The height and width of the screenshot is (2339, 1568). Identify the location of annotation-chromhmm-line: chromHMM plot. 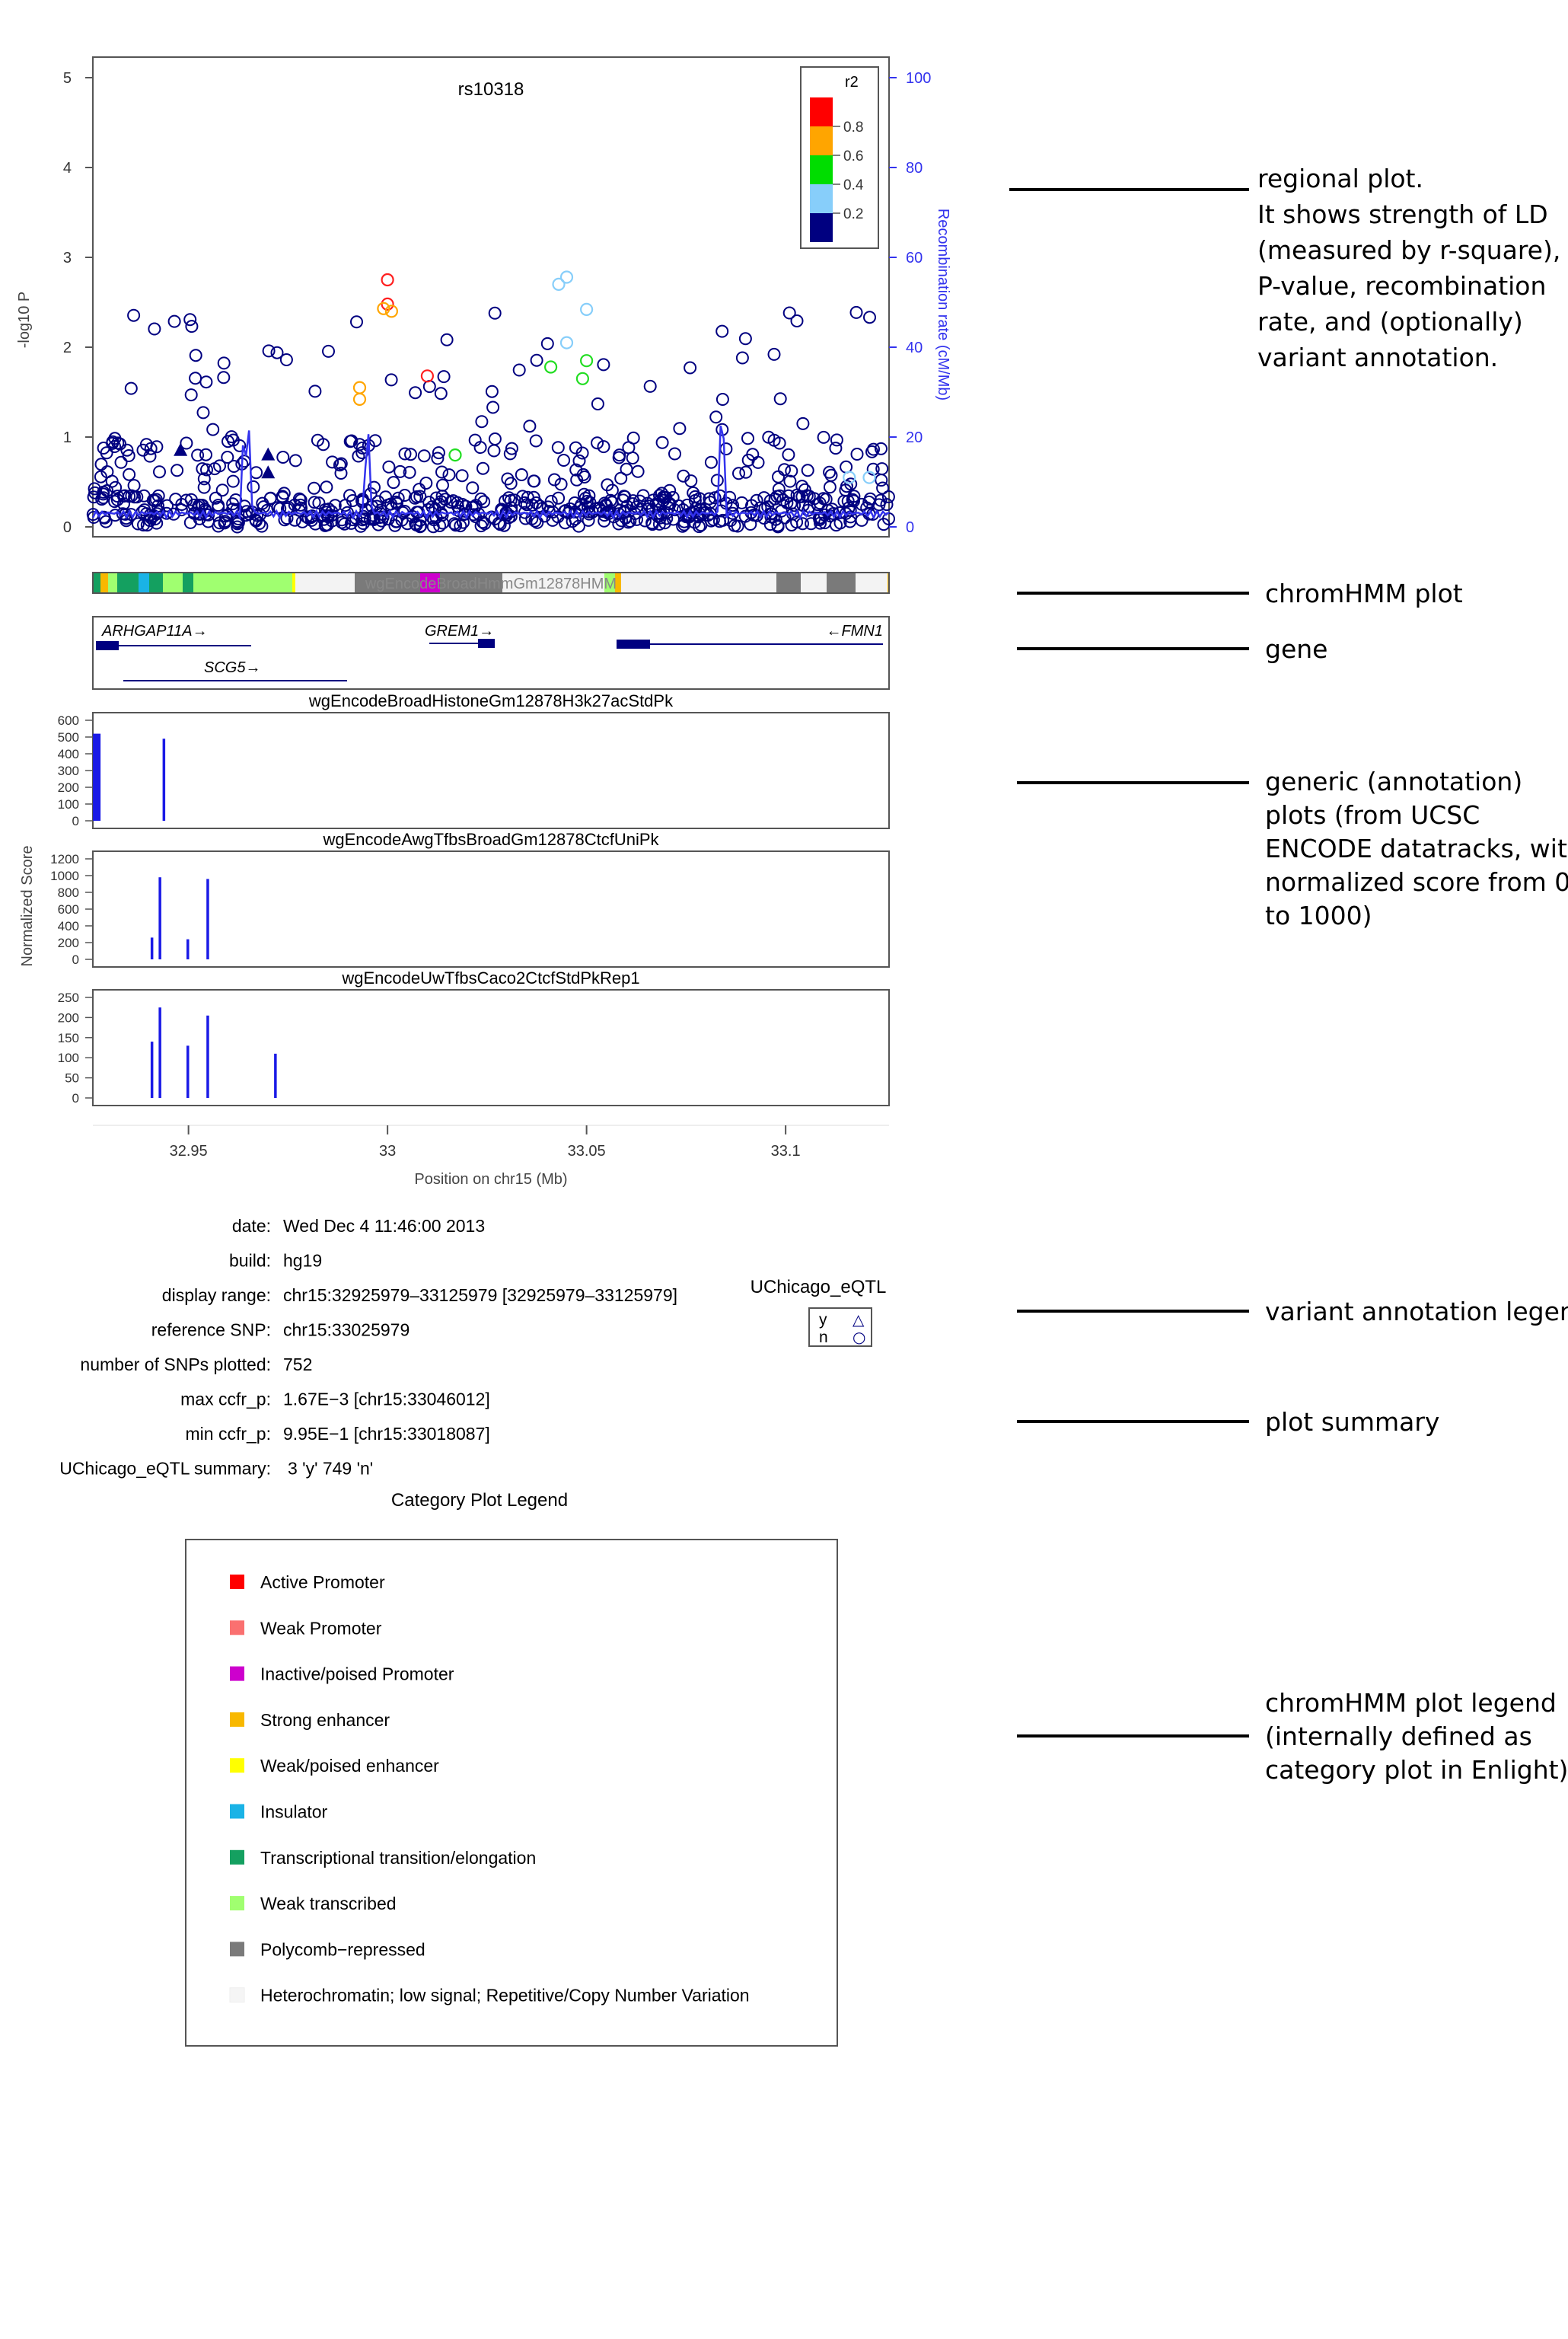
(1364, 593).